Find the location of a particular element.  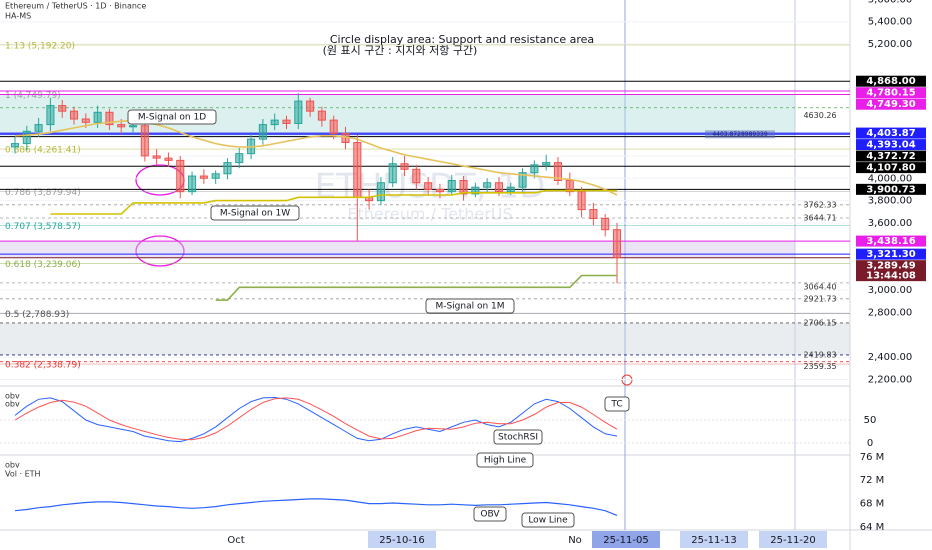

fib-label: 0.707 (3,578.57) is located at coordinates (43, 227).